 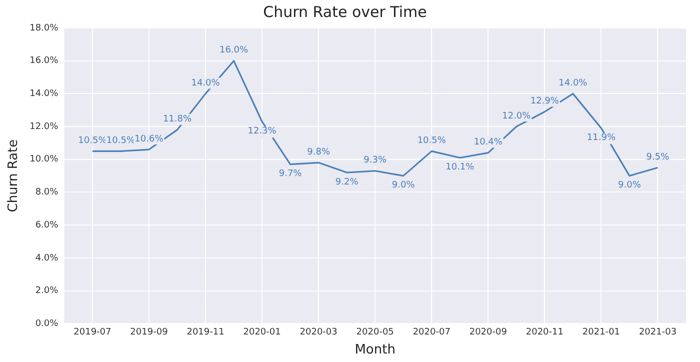 I want to click on x-tick-label: 2021-03, so click(x=657, y=332).